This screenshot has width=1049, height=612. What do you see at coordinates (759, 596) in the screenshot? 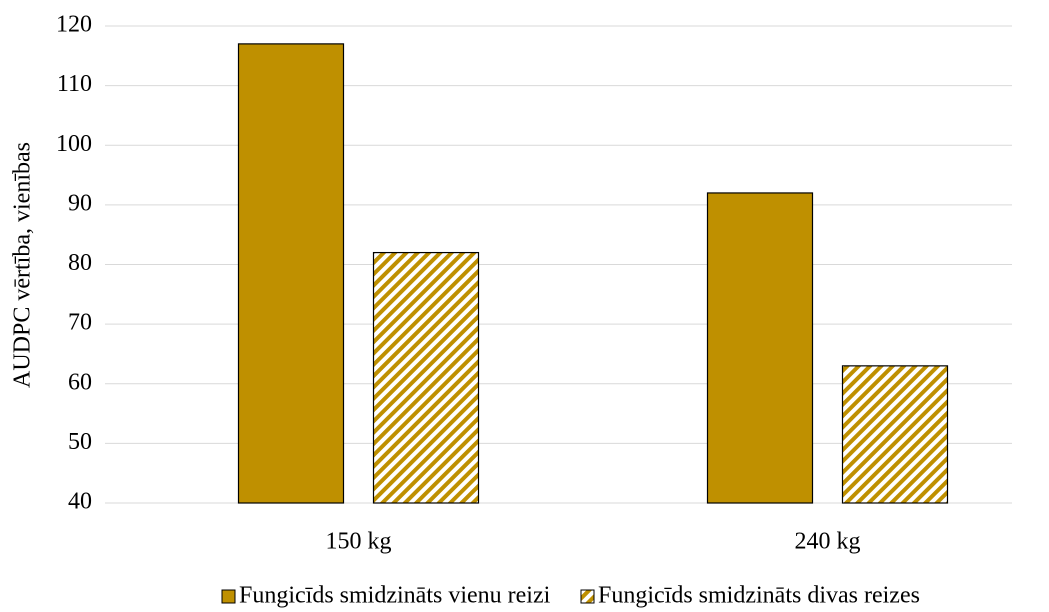
I see `legend-label: Fungicīds smidzināts divas reizes` at bounding box center [759, 596].